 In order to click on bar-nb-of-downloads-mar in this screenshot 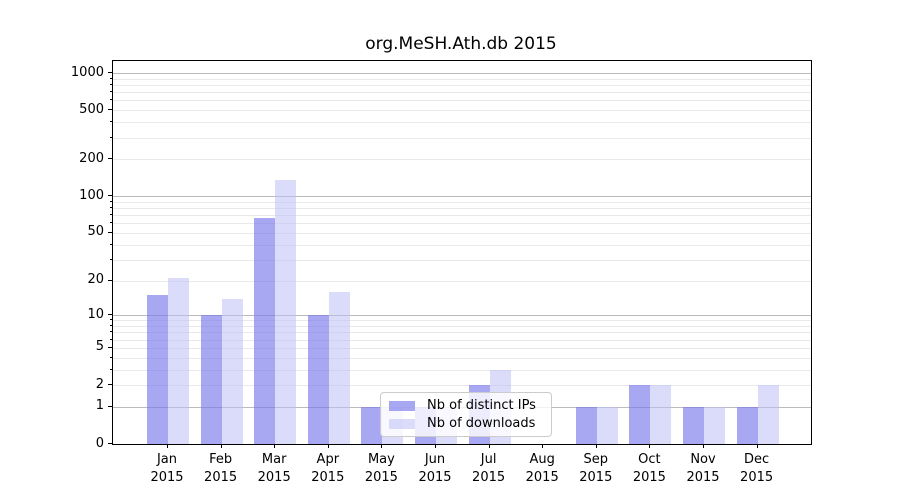, I will do `click(286, 312)`.